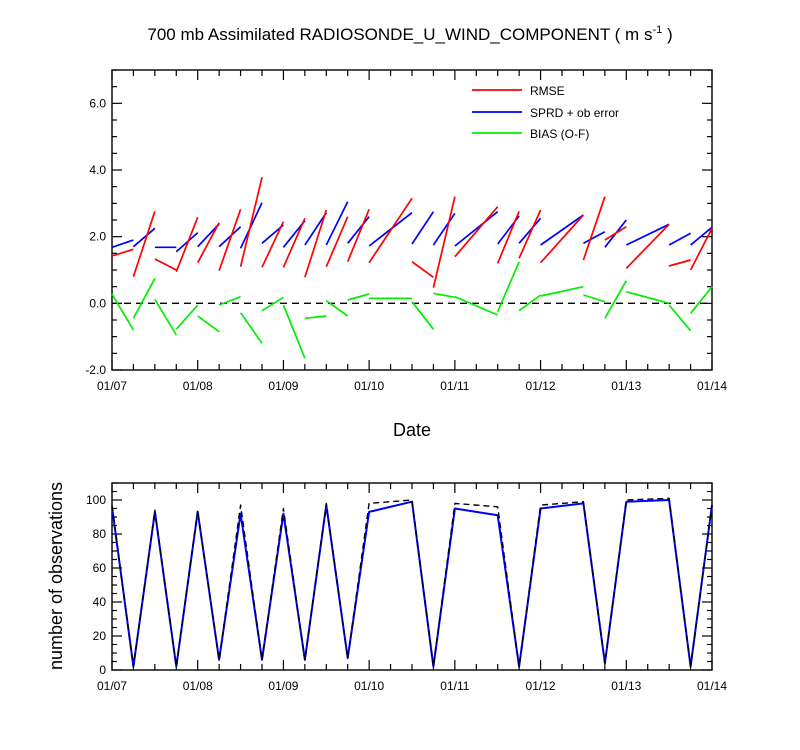 The image size is (800, 750). I want to click on x-tick-label: 01/10, so click(369, 386).